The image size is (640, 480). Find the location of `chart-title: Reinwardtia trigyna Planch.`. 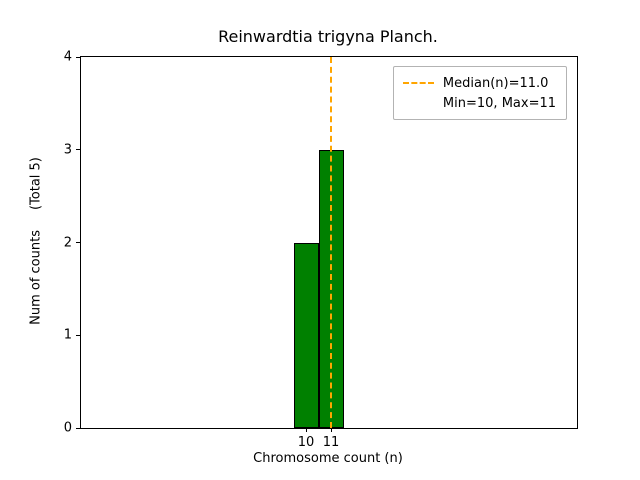

chart-title: Reinwardtia trigyna Planch. is located at coordinates (328, 36).